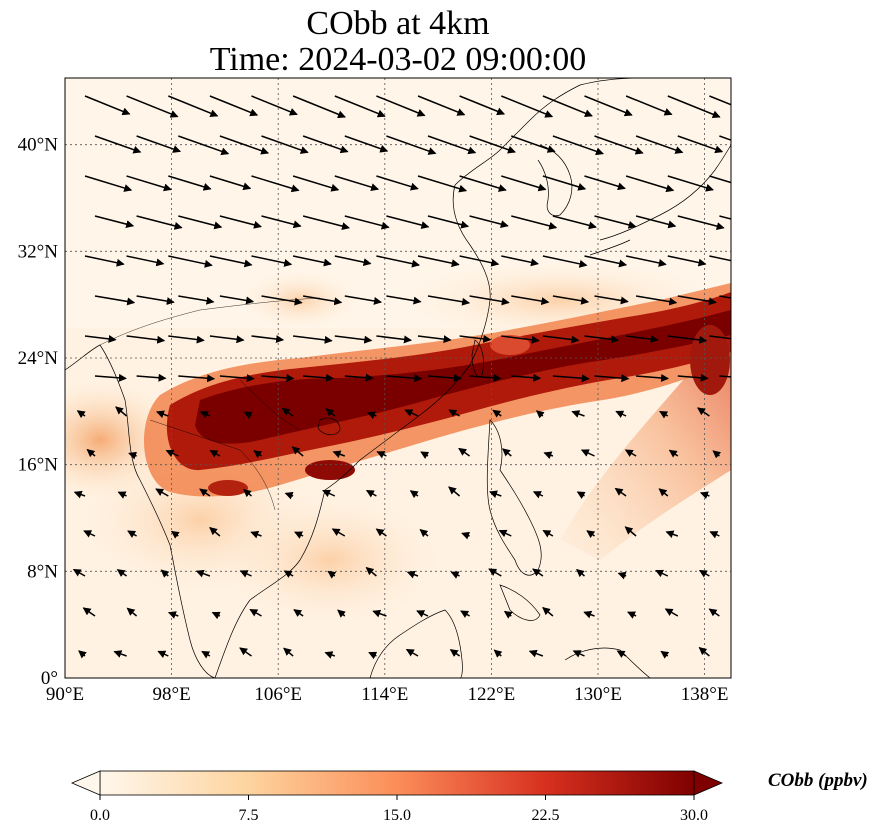  What do you see at coordinates (38, 358) in the screenshot?
I see `lat-tick-label: 24°N` at bounding box center [38, 358].